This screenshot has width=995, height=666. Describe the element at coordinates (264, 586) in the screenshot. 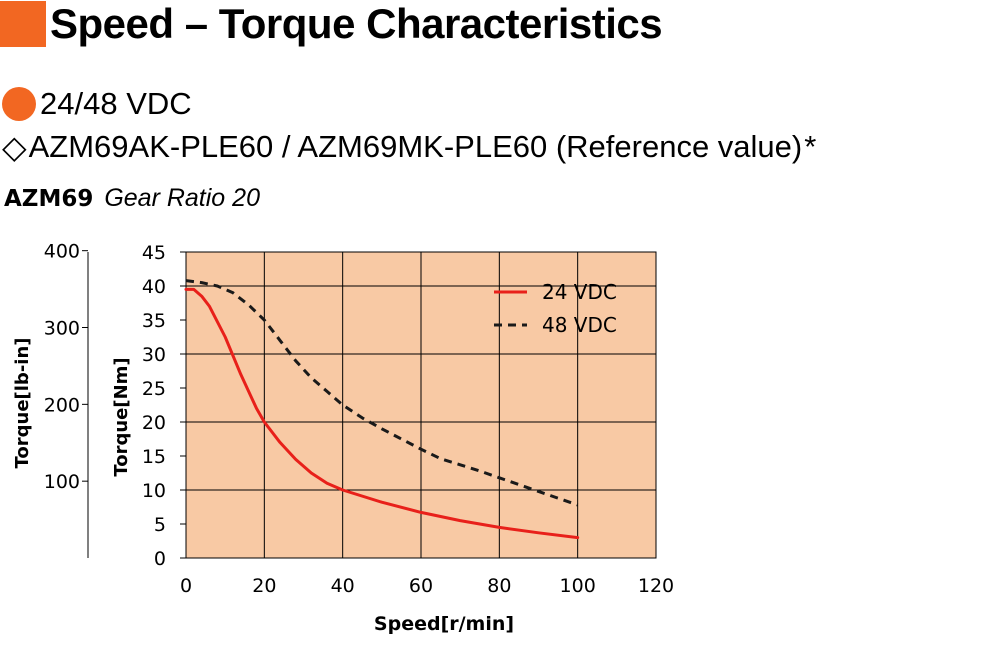

I see `x-tick-label: 20` at that location.